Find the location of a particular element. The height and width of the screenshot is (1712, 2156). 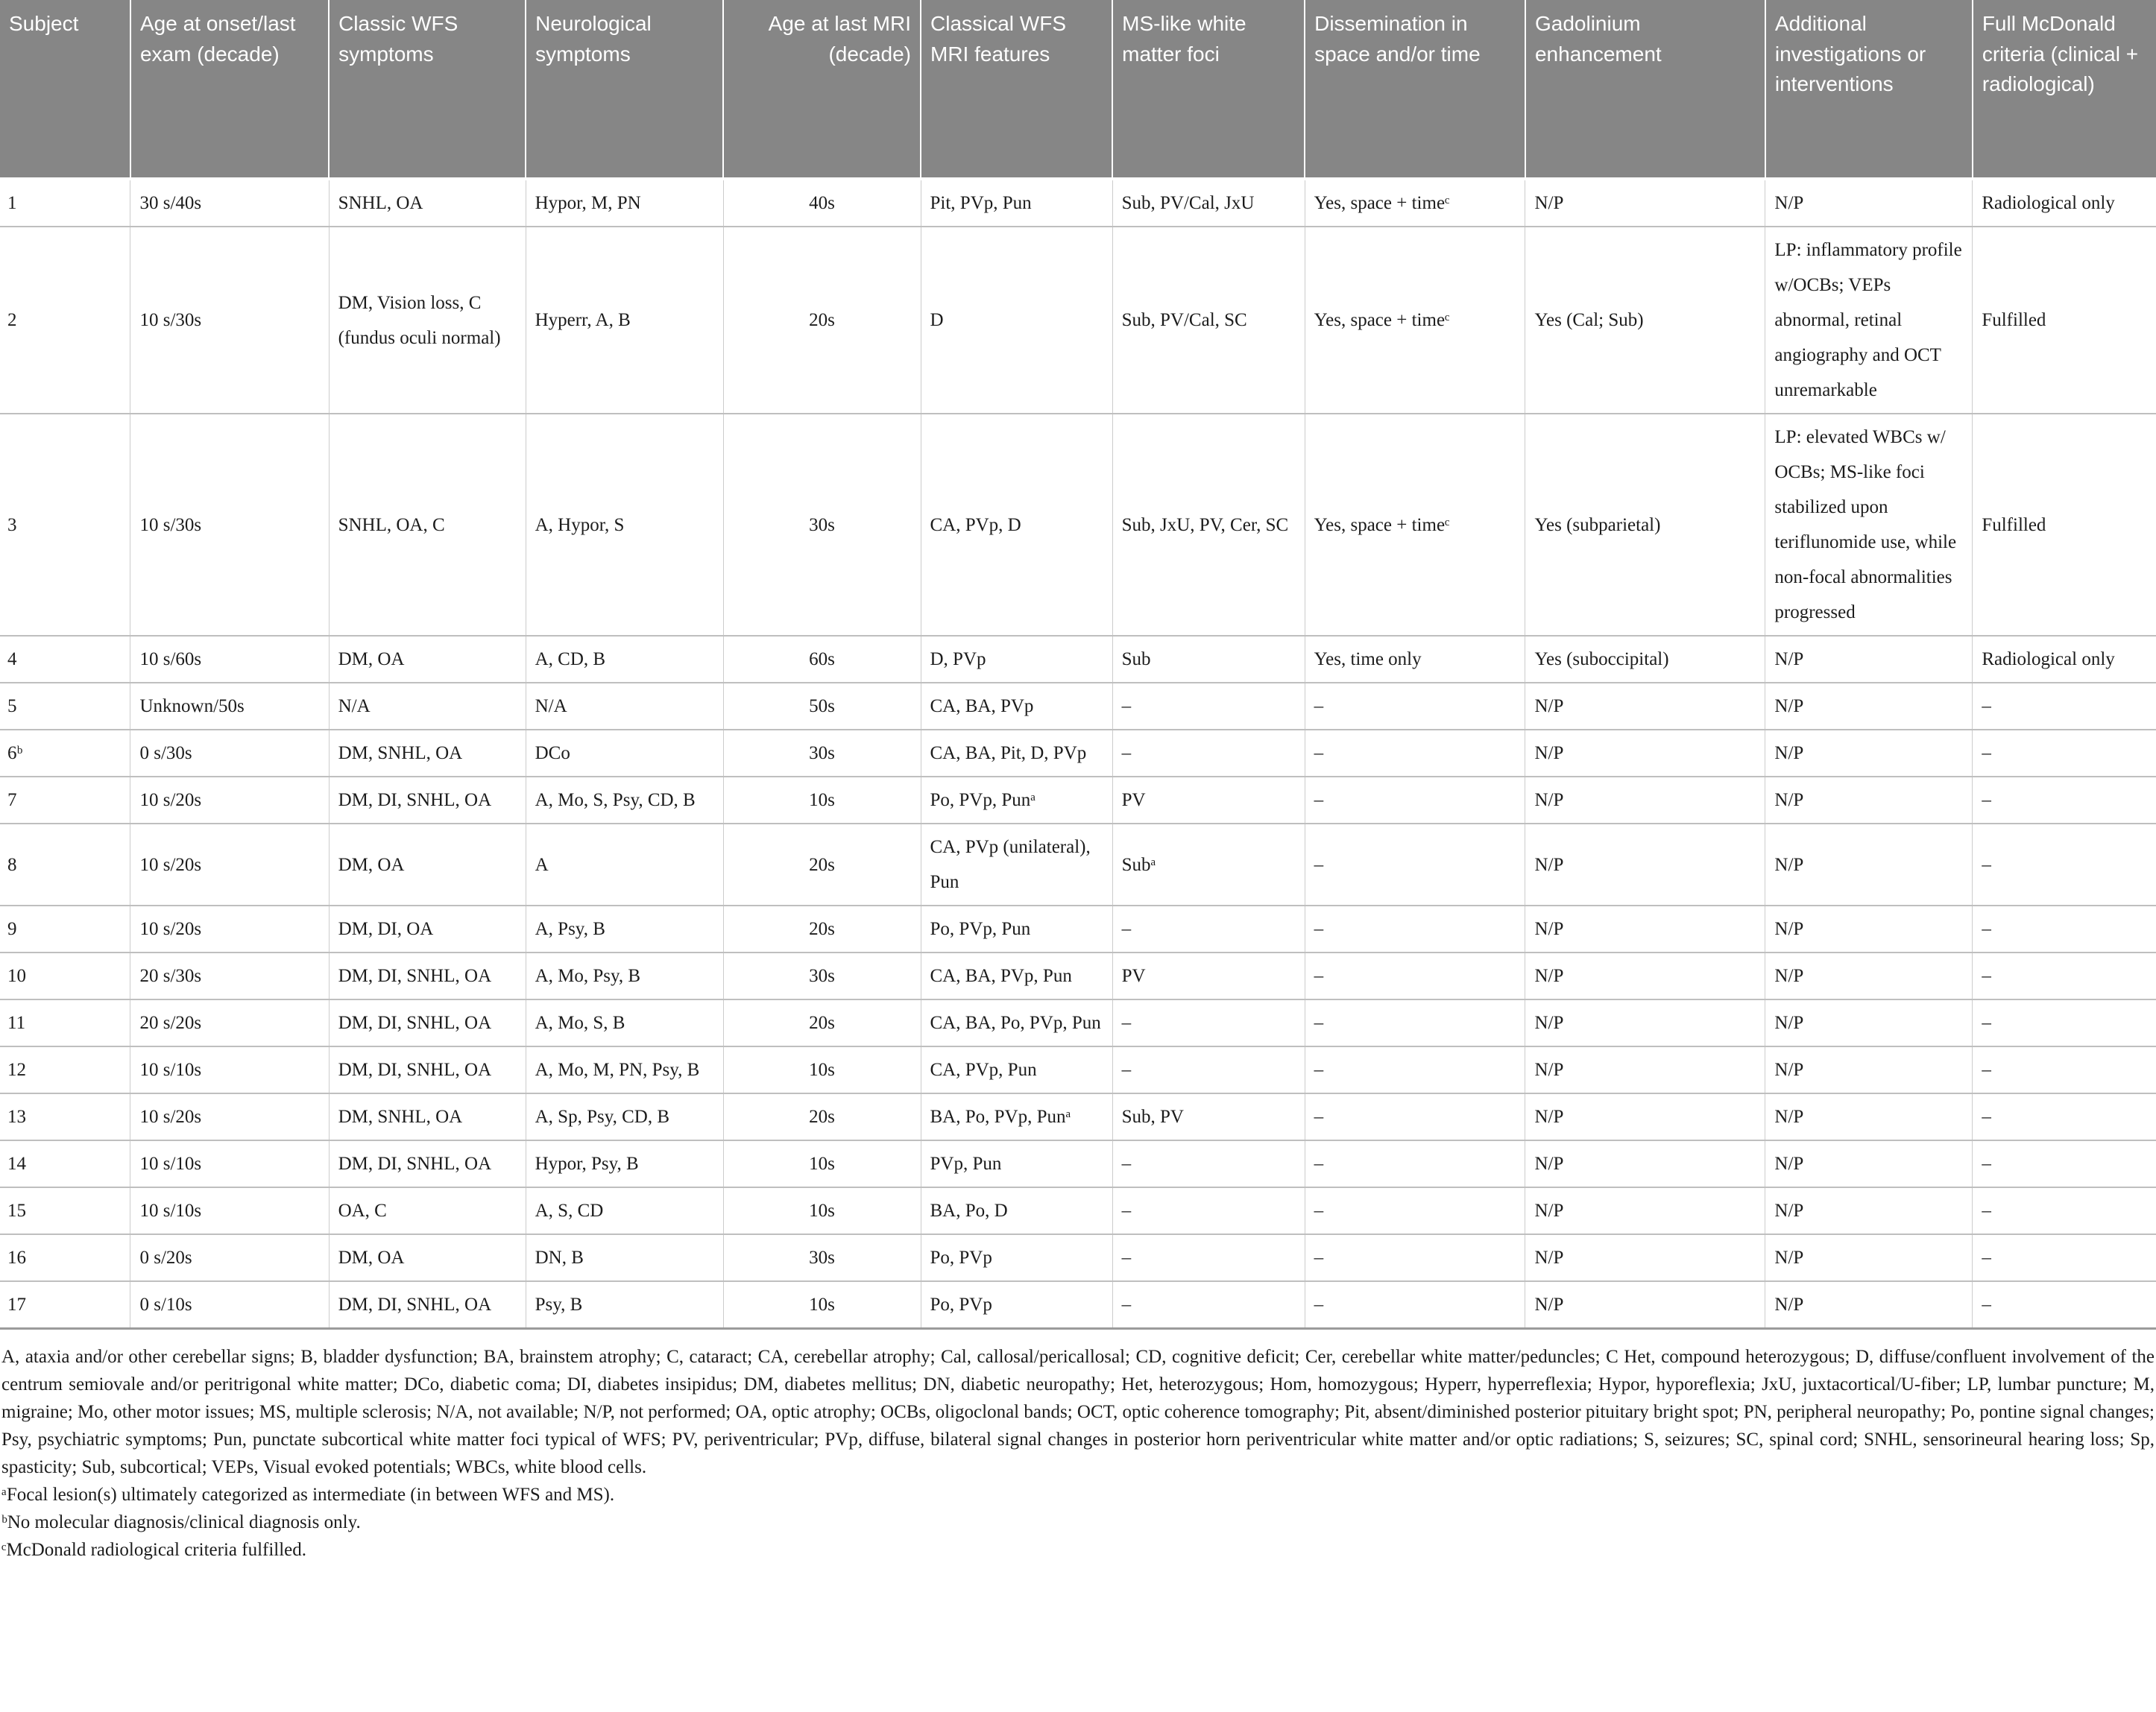

table-cell: SNHL, OA is located at coordinates (427, 203).